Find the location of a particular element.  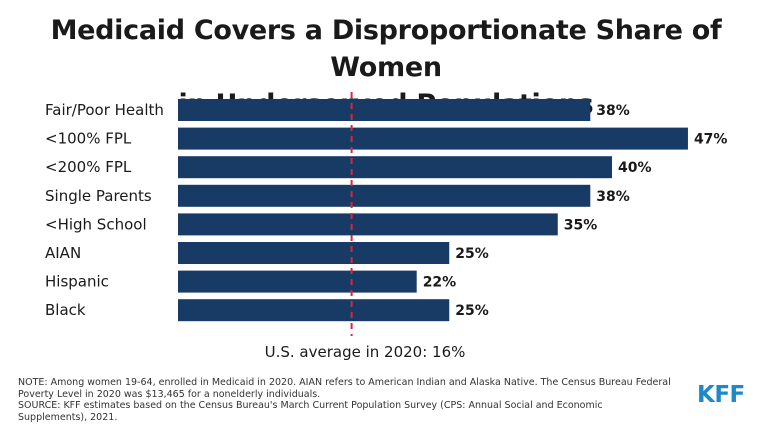

category-label: <High School is located at coordinates (96, 224).